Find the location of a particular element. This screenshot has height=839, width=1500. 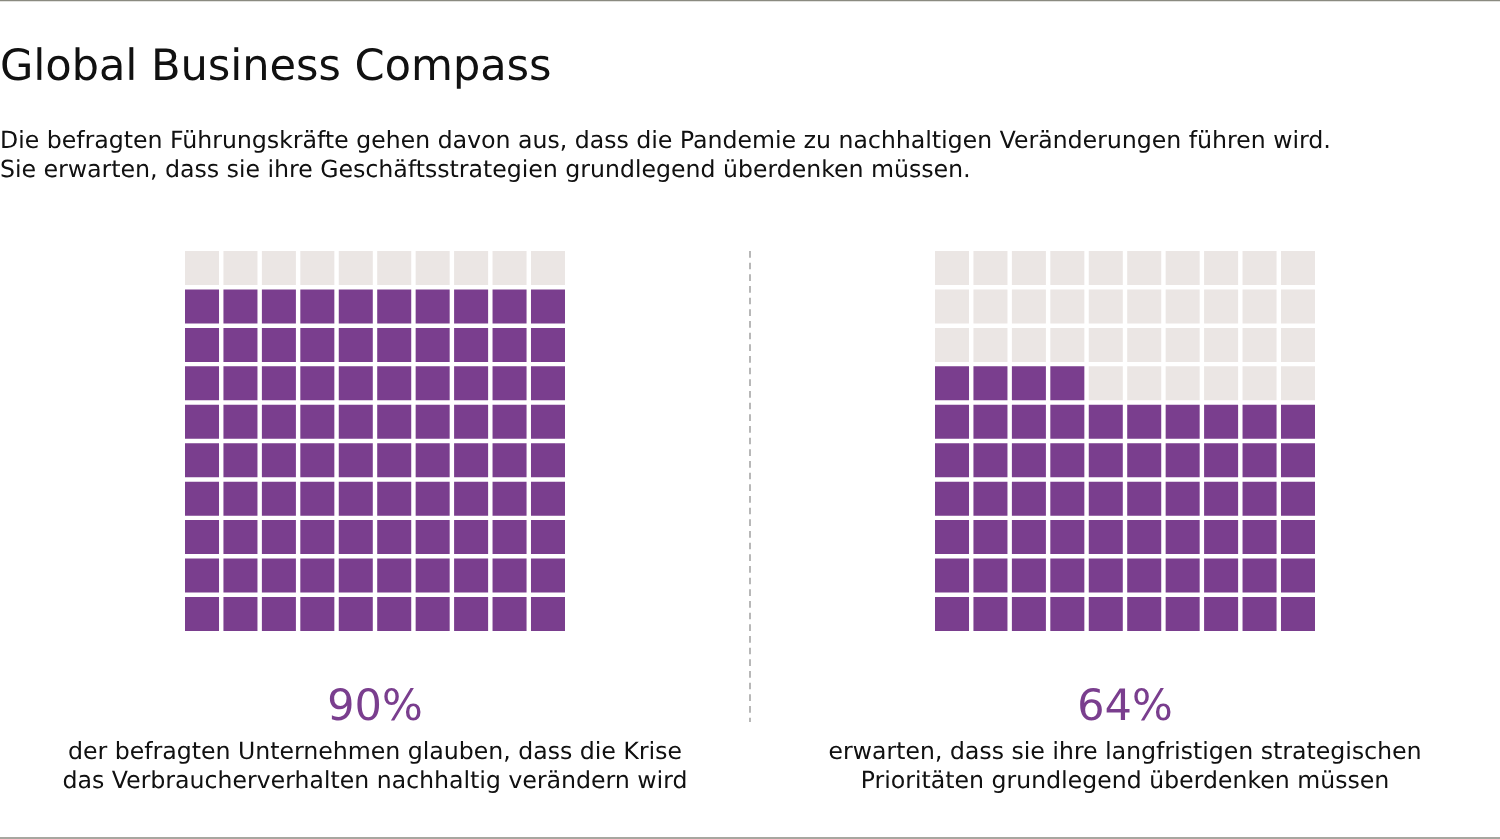

data-label: 64% is located at coordinates (1125, 704).